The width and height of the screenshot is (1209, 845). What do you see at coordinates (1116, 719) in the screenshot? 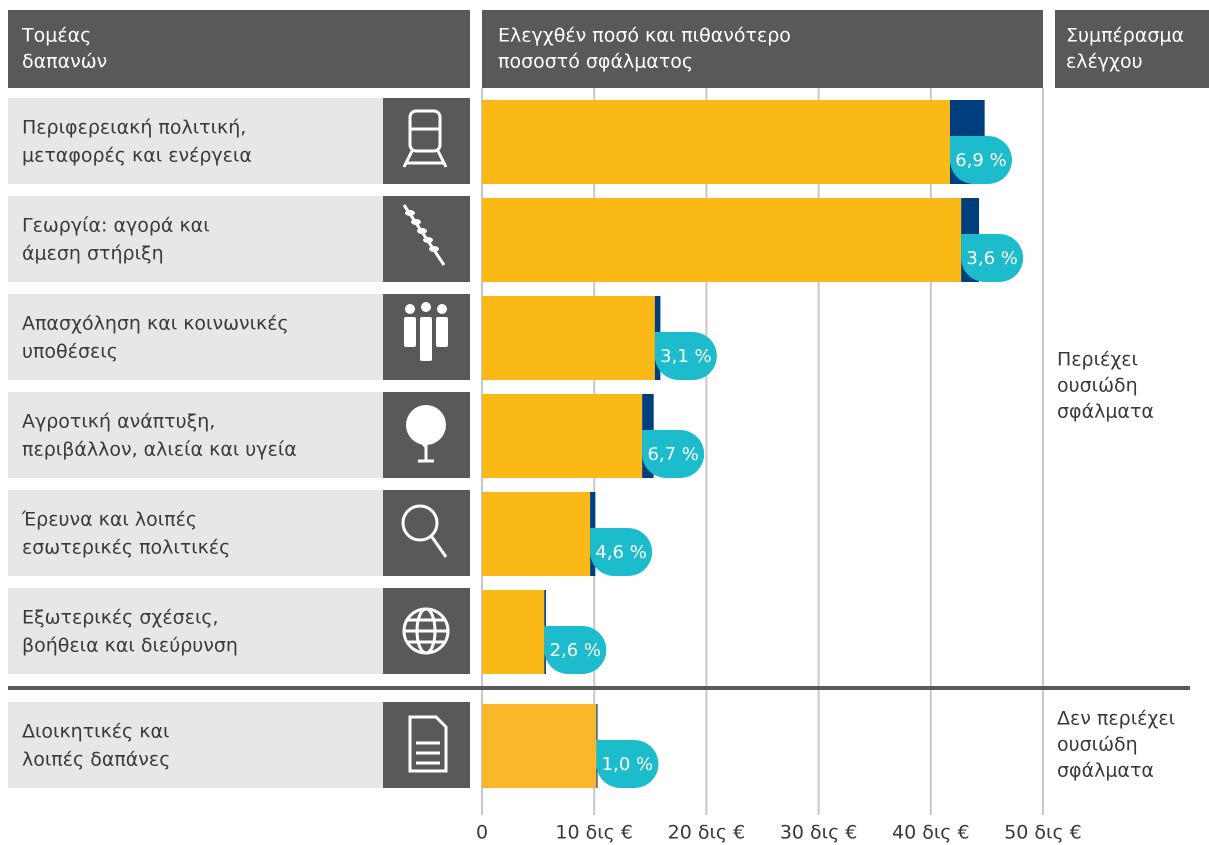
I see `conclusion: Δεν περιέχει` at bounding box center [1116, 719].